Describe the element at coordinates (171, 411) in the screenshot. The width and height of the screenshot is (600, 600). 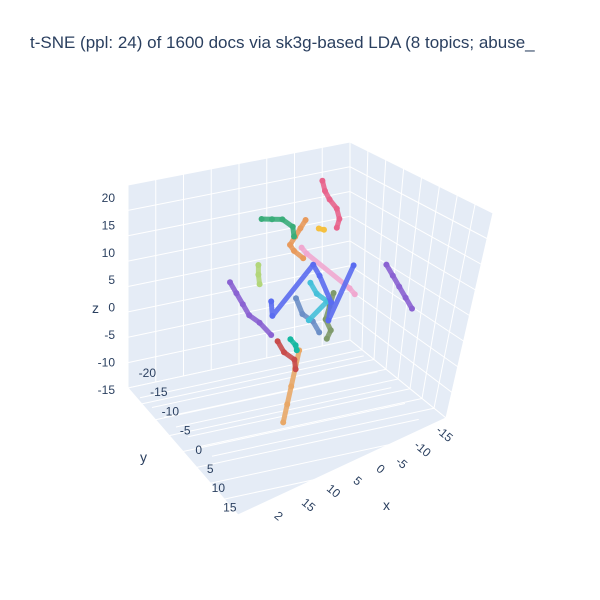
I see `y-tick-label: -10` at that location.